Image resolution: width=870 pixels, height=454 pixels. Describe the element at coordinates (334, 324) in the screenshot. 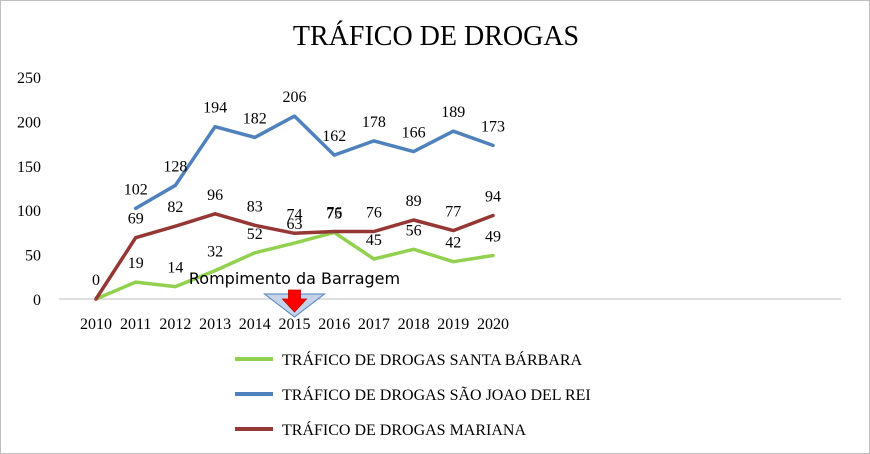

I see `x-tick-label: 2016` at that location.